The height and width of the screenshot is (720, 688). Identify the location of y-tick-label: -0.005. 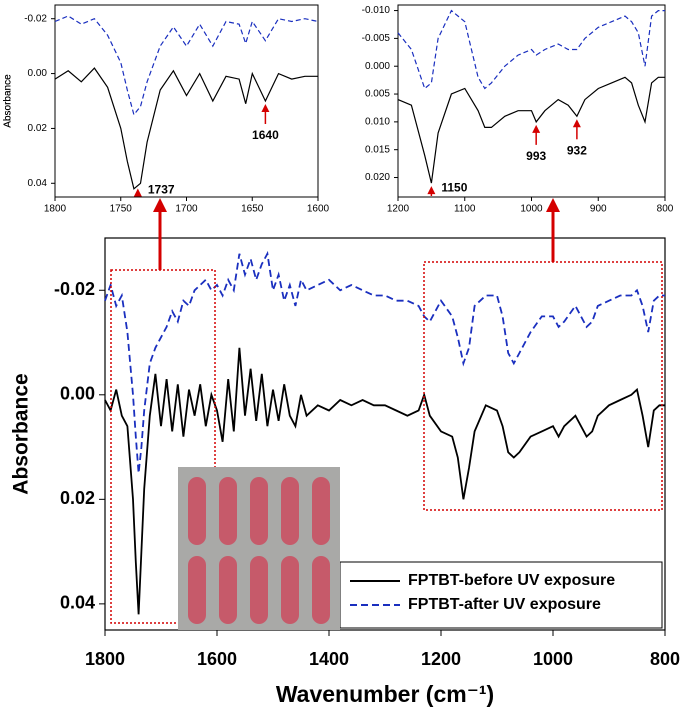
(376, 38).